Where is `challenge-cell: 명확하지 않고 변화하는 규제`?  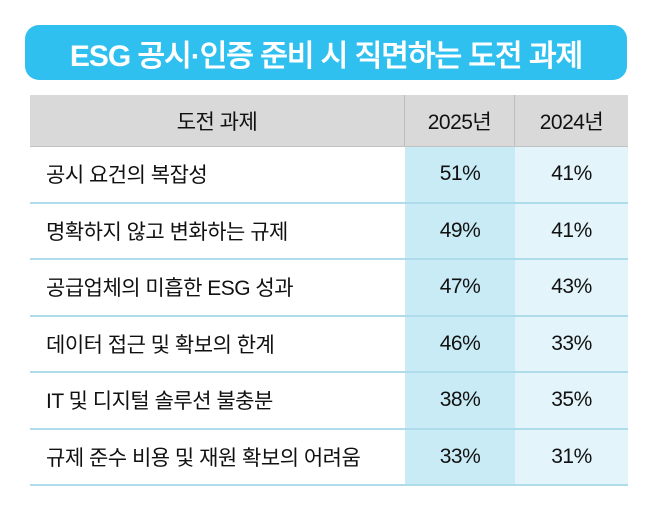 challenge-cell: 명확하지 않고 변화하는 규제 is located at coordinates (217, 230).